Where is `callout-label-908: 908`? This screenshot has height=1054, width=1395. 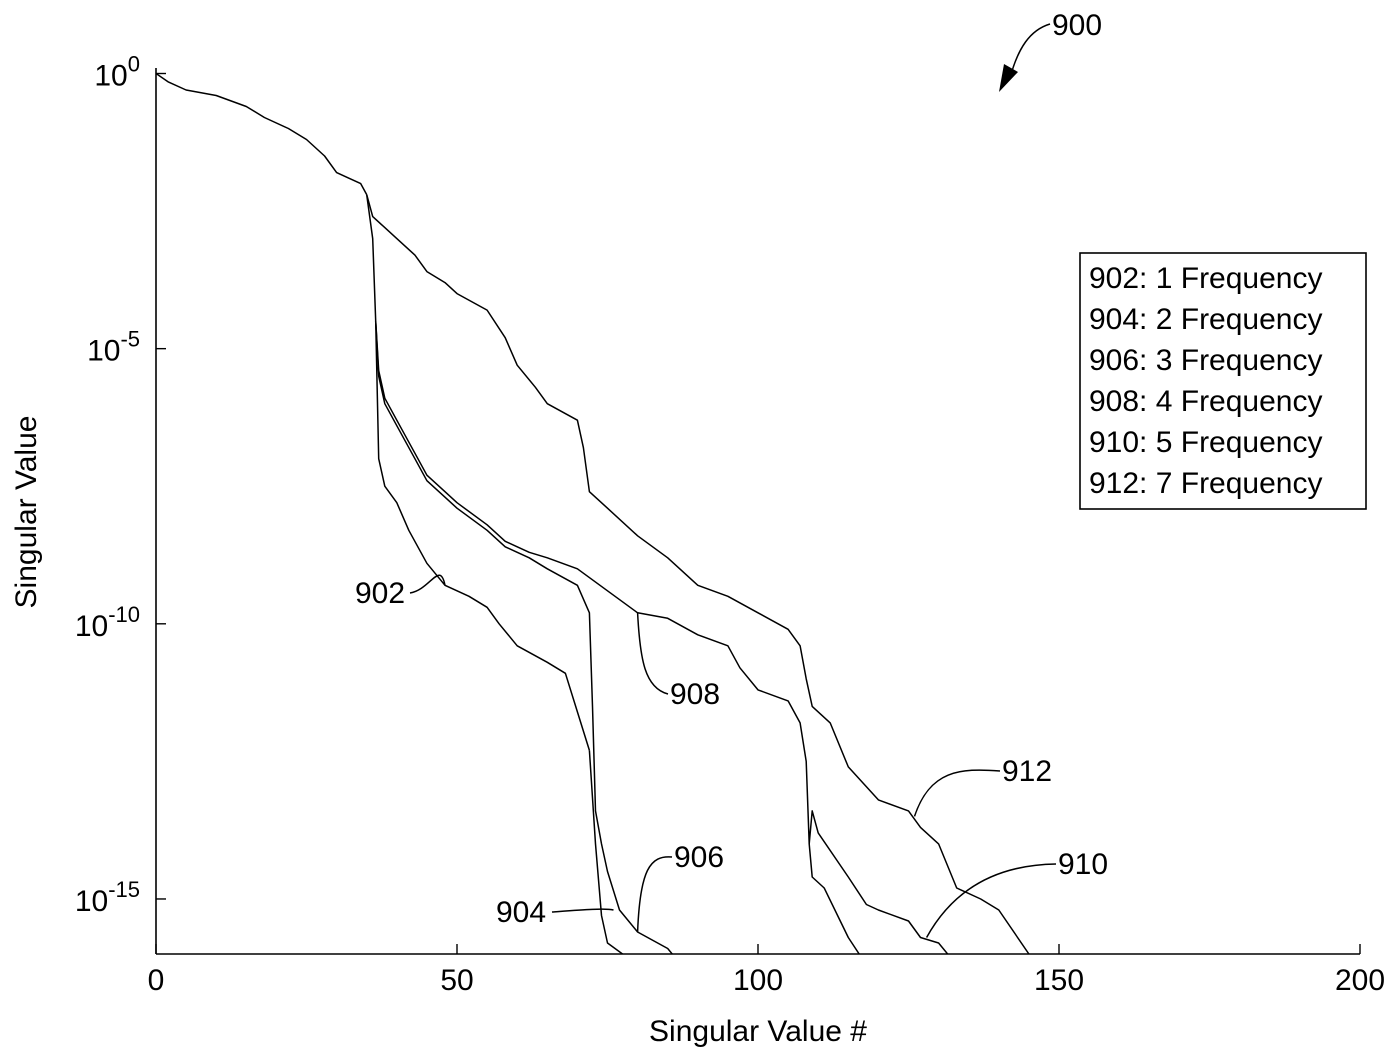 callout-label-908: 908 is located at coordinates (695, 694).